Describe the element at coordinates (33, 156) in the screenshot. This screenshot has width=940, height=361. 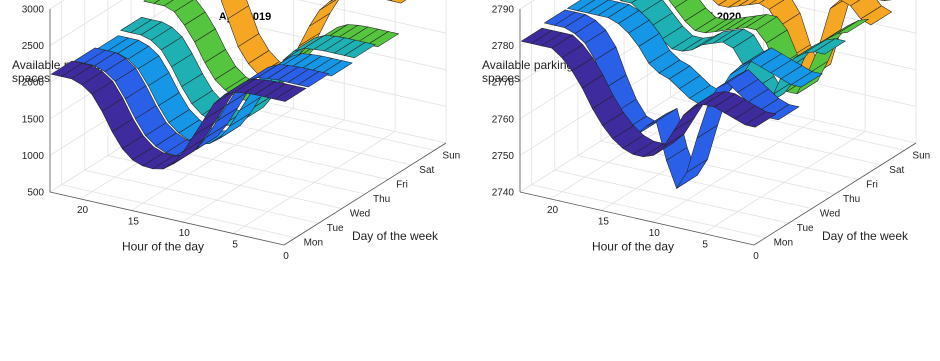
I see `z-tick-label: 1000` at that location.